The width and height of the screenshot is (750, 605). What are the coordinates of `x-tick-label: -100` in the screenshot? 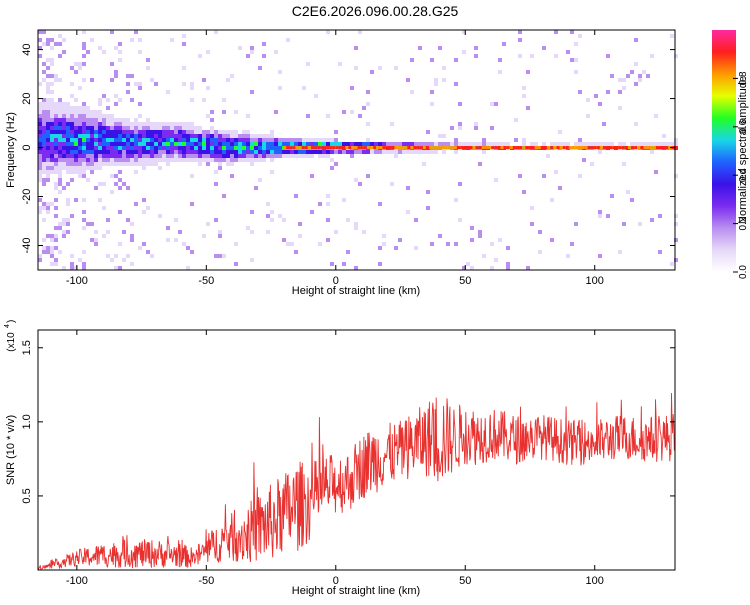 It's located at (77, 581).